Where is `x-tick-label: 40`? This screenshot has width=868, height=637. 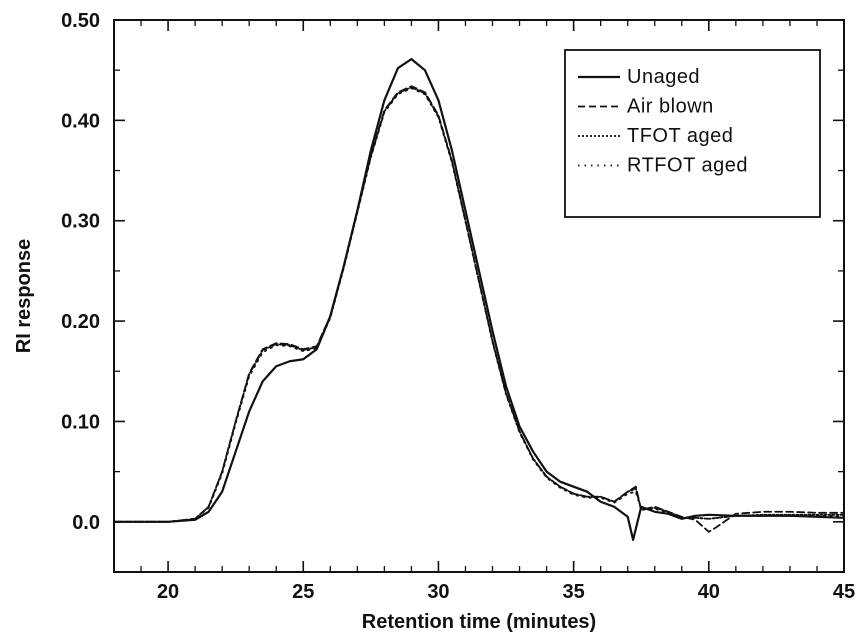 x-tick-label: 40 is located at coordinates (709, 592).